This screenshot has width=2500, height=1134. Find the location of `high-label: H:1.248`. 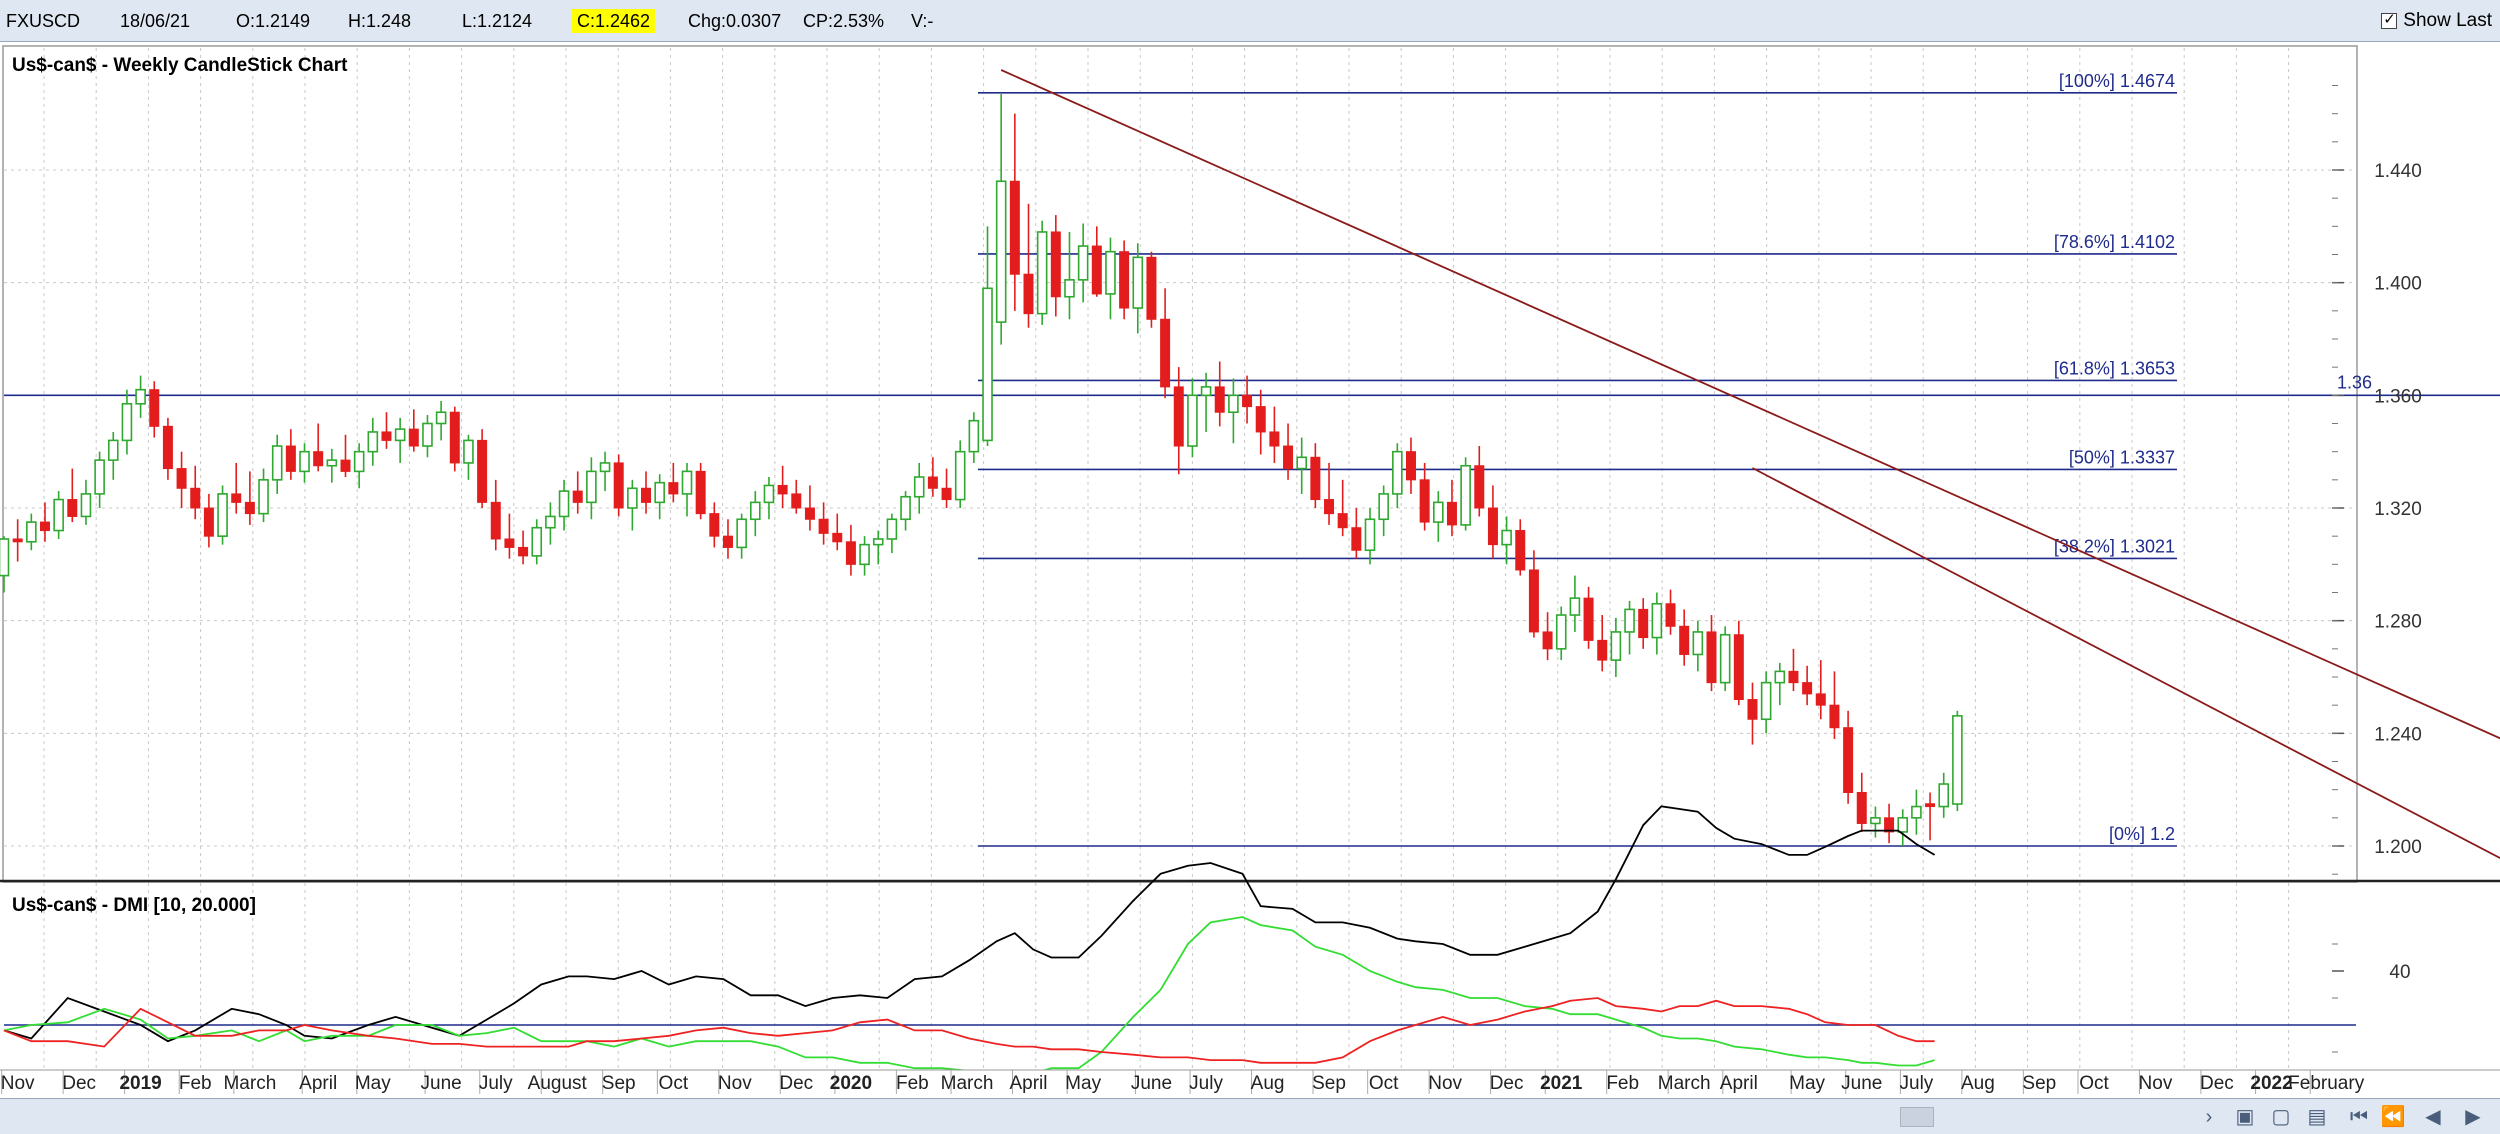

high-label: H:1.248 is located at coordinates (380, 21).